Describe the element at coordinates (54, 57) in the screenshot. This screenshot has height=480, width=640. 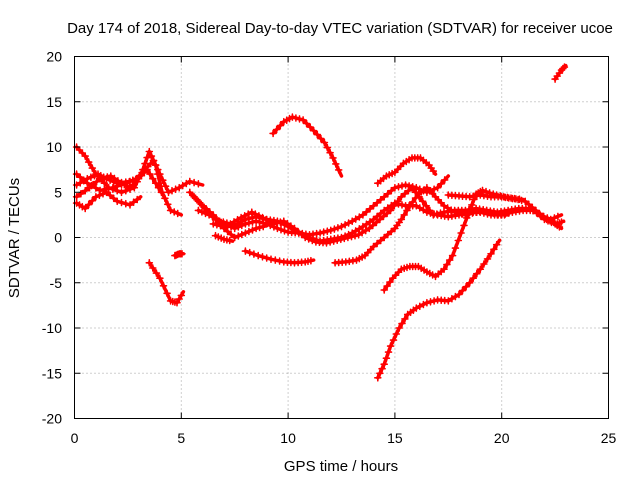
I see `y-tick-label: 20` at that location.